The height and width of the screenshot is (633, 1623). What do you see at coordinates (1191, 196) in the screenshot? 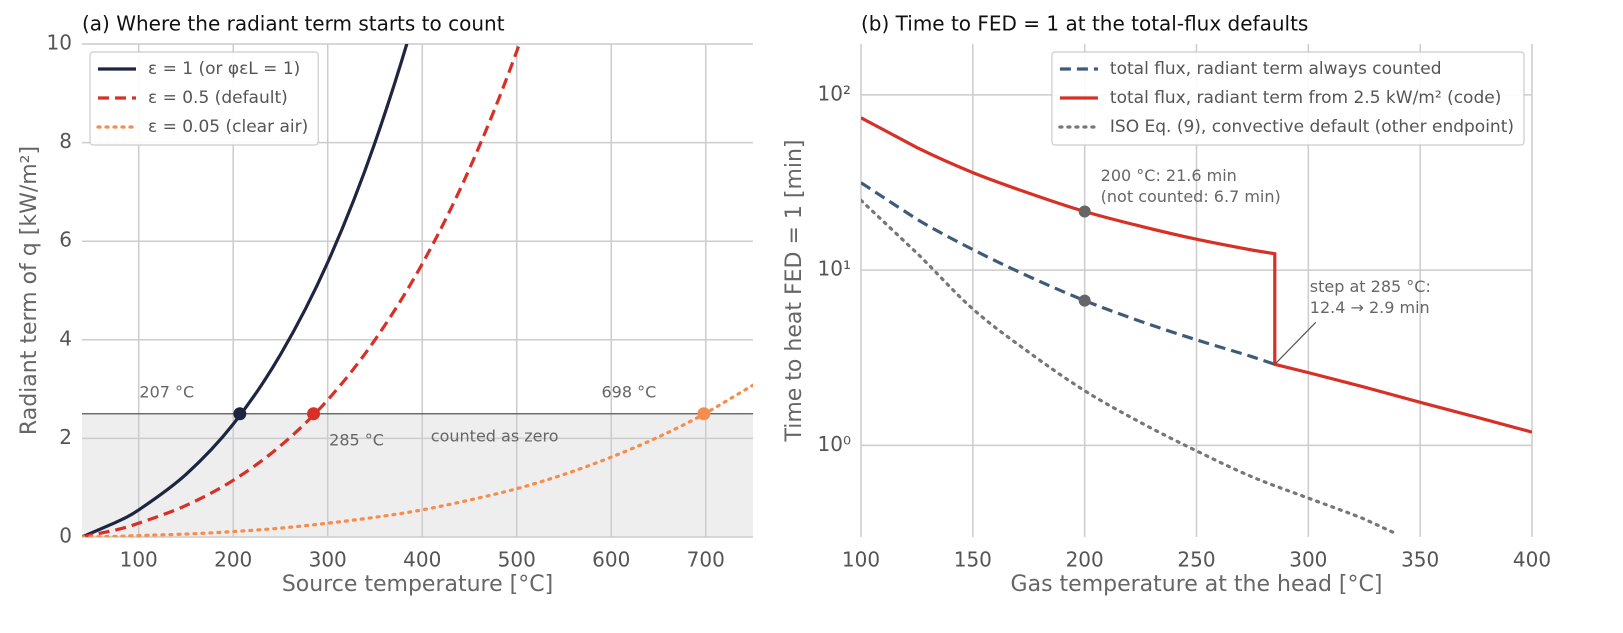
I see `annotation: (not counted: 6.7 min)` at bounding box center [1191, 196].